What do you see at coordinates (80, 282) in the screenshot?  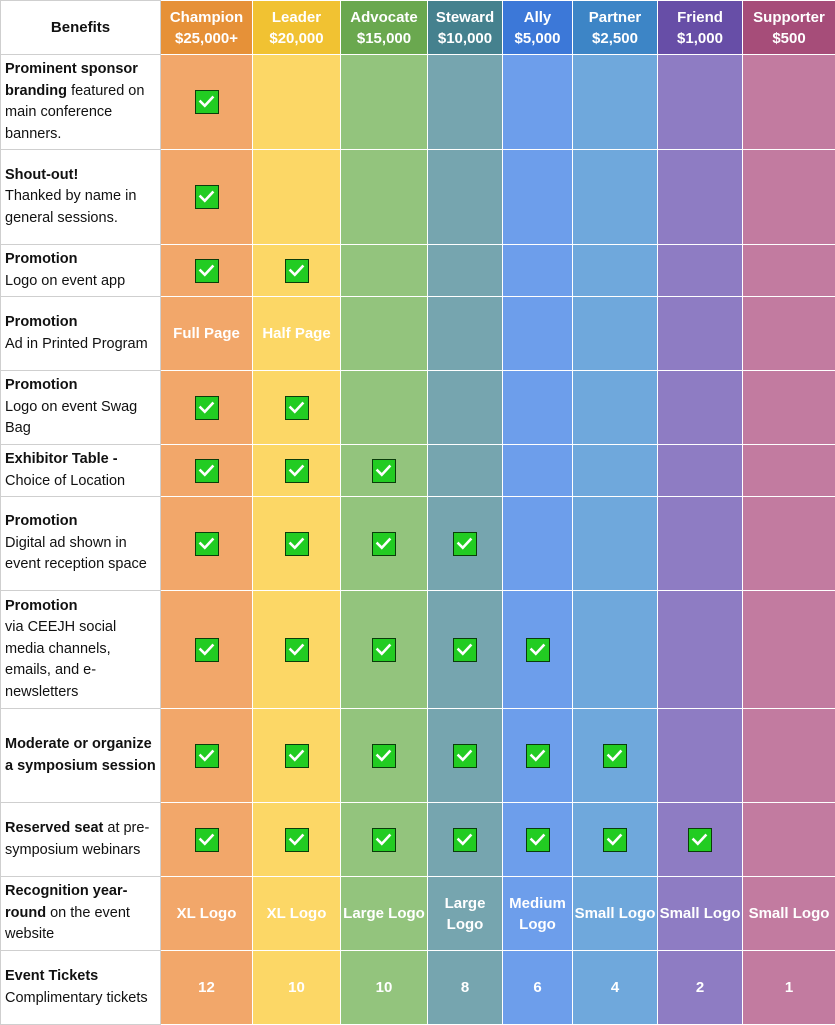 I see `benefit-detail: Logo on event app` at bounding box center [80, 282].